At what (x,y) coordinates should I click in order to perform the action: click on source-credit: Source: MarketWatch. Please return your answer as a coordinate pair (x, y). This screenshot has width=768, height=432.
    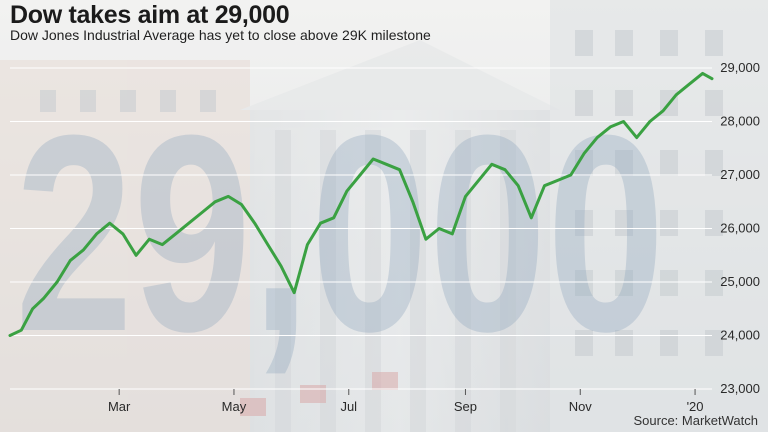
    Looking at the image, I should click on (695, 420).